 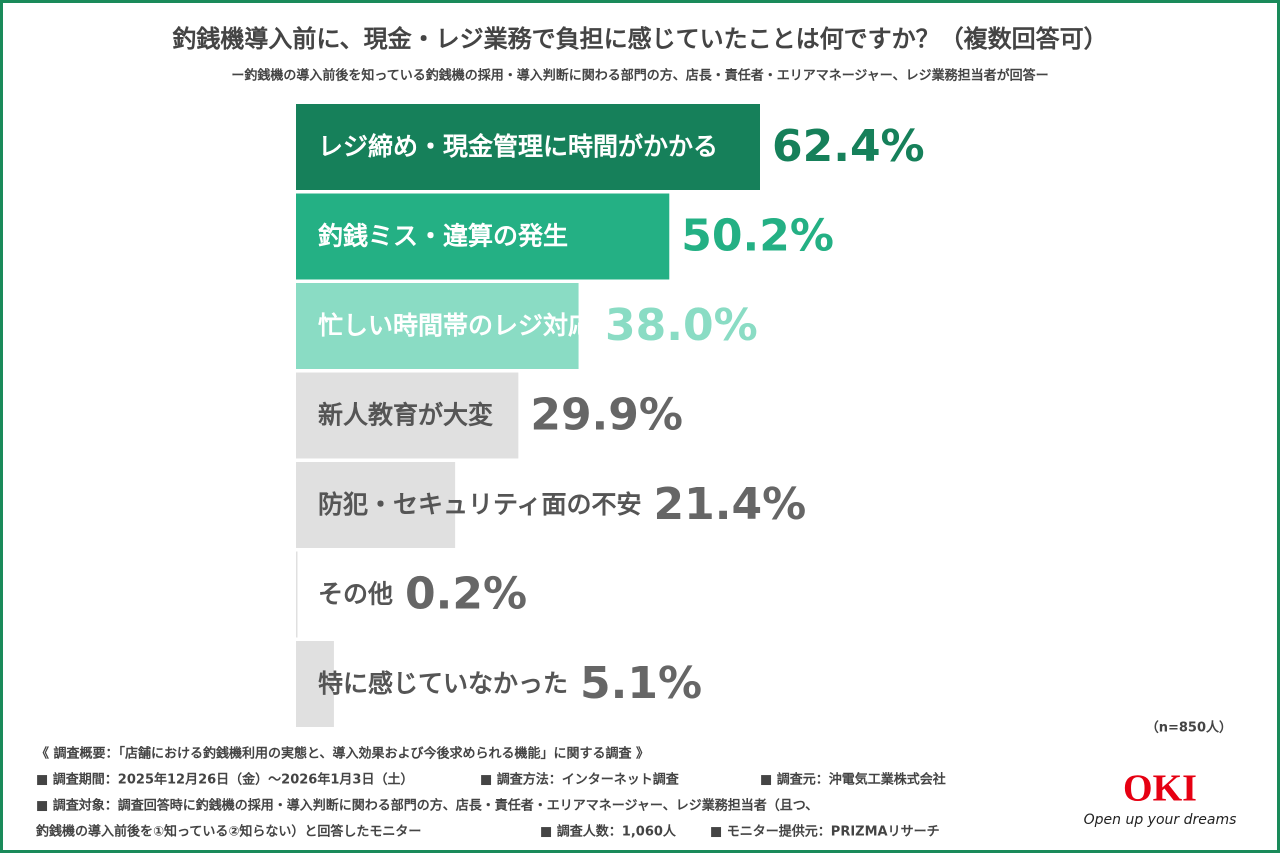 I want to click on footer-note: ■ 調査人数：1,060人, so click(x=608, y=832).